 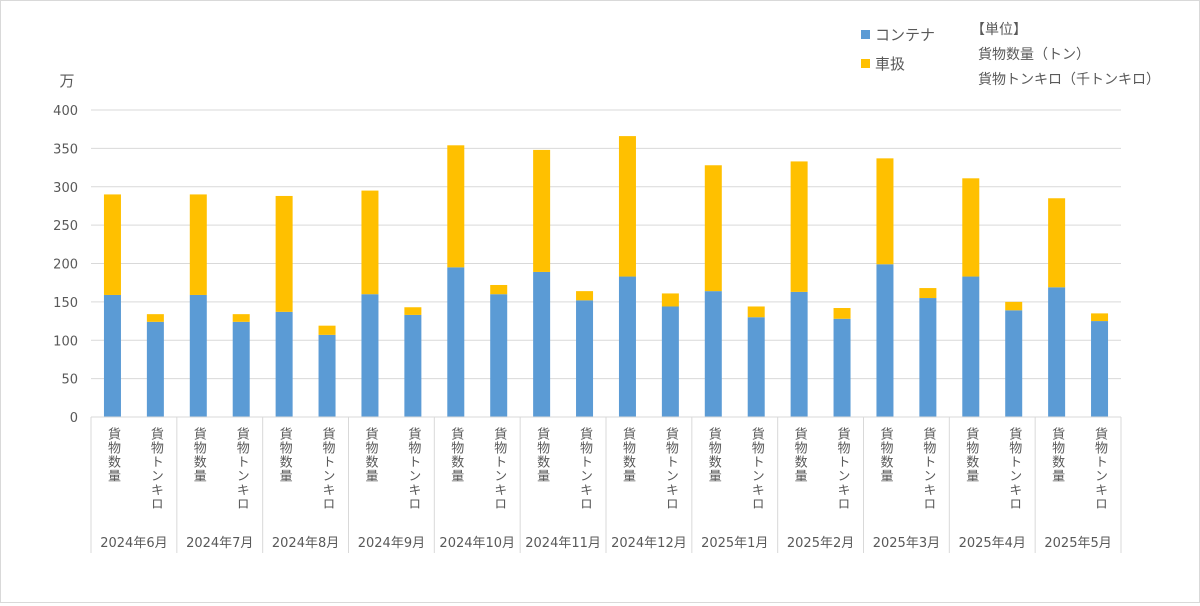 I want to click on x-group-label: 2025年3月, so click(x=906, y=543).